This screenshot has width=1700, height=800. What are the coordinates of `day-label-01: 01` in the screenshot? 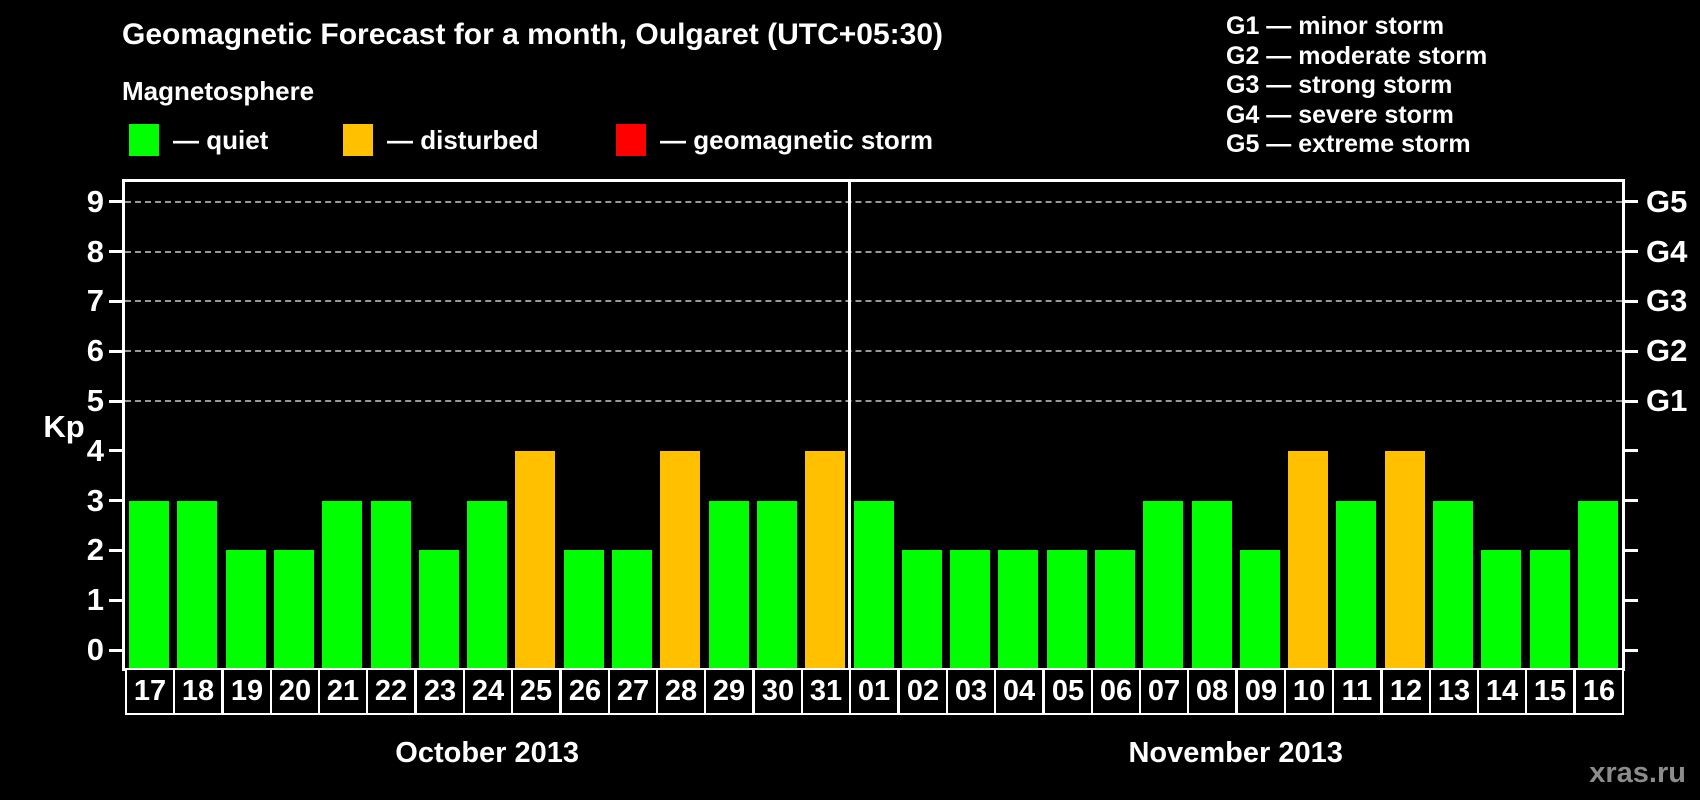 It's located at (874, 691).